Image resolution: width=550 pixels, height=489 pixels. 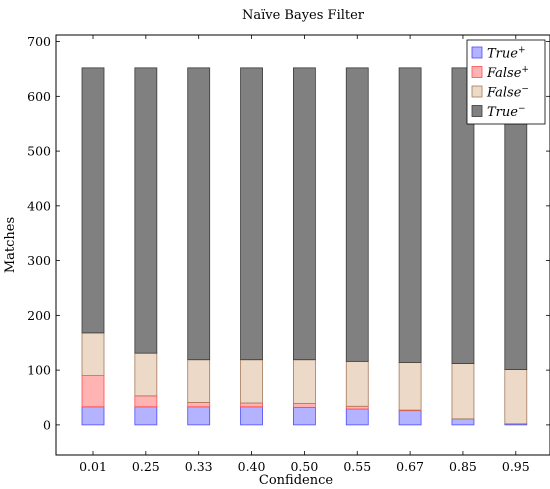 What do you see at coordinates (410, 386) in the screenshot?
I see `bar-segment-s2-c6` at bounding box center [410, 386].